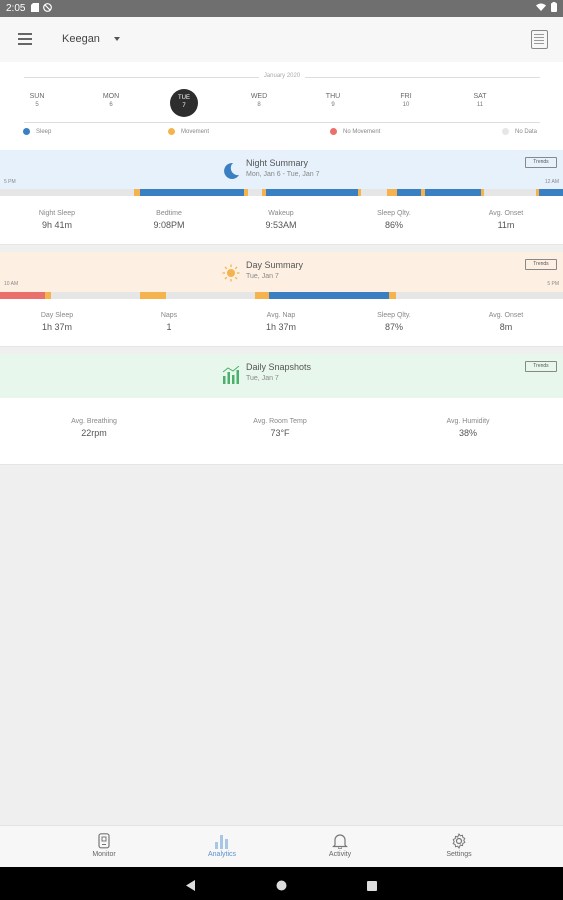 The width and height of the screenshot is (563, 900). Describe the element at coordinates (281, 846) in the screenshot. I see `bottom-navigation: Monitor Analytics Activity Settings` at that location.